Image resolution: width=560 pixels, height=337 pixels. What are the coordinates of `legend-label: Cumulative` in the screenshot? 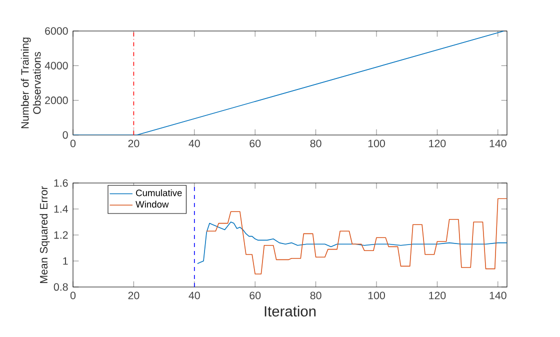 It's located at (159, 192).